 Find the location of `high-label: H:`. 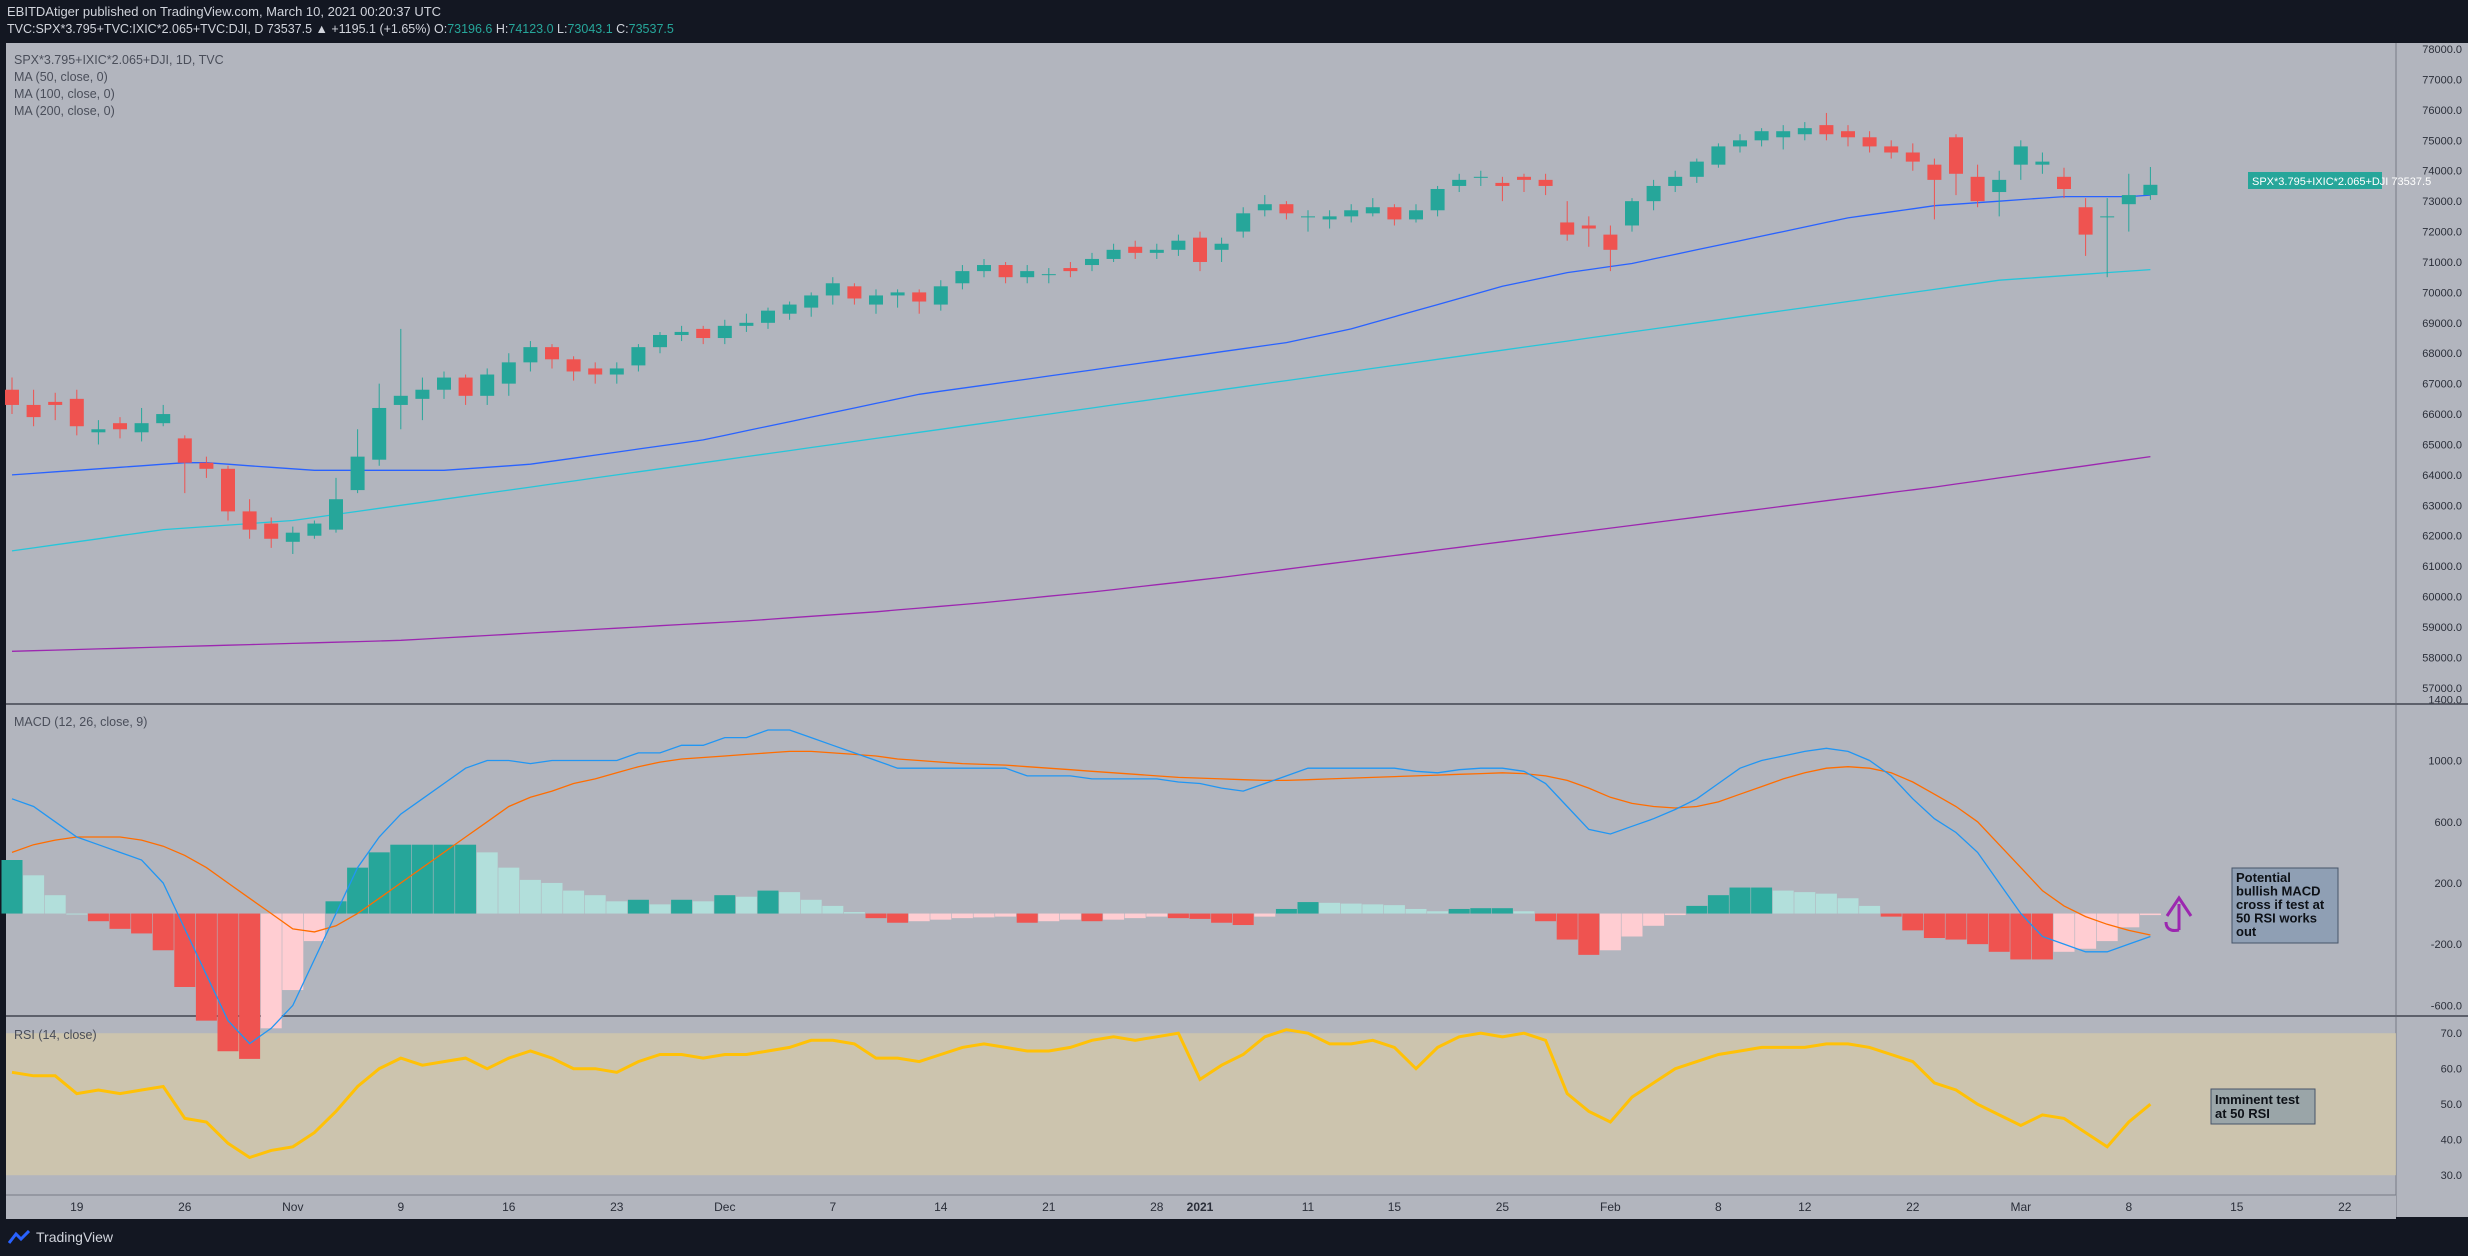

high-label: H: is located at coordinates (502, 29).